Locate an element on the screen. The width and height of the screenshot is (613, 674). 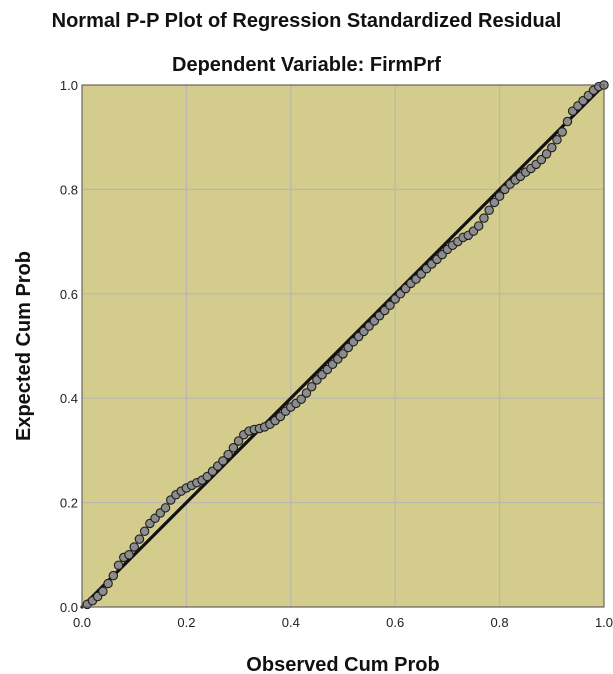
x-tick-label: 0.4 is located at coordinates (291, 622).